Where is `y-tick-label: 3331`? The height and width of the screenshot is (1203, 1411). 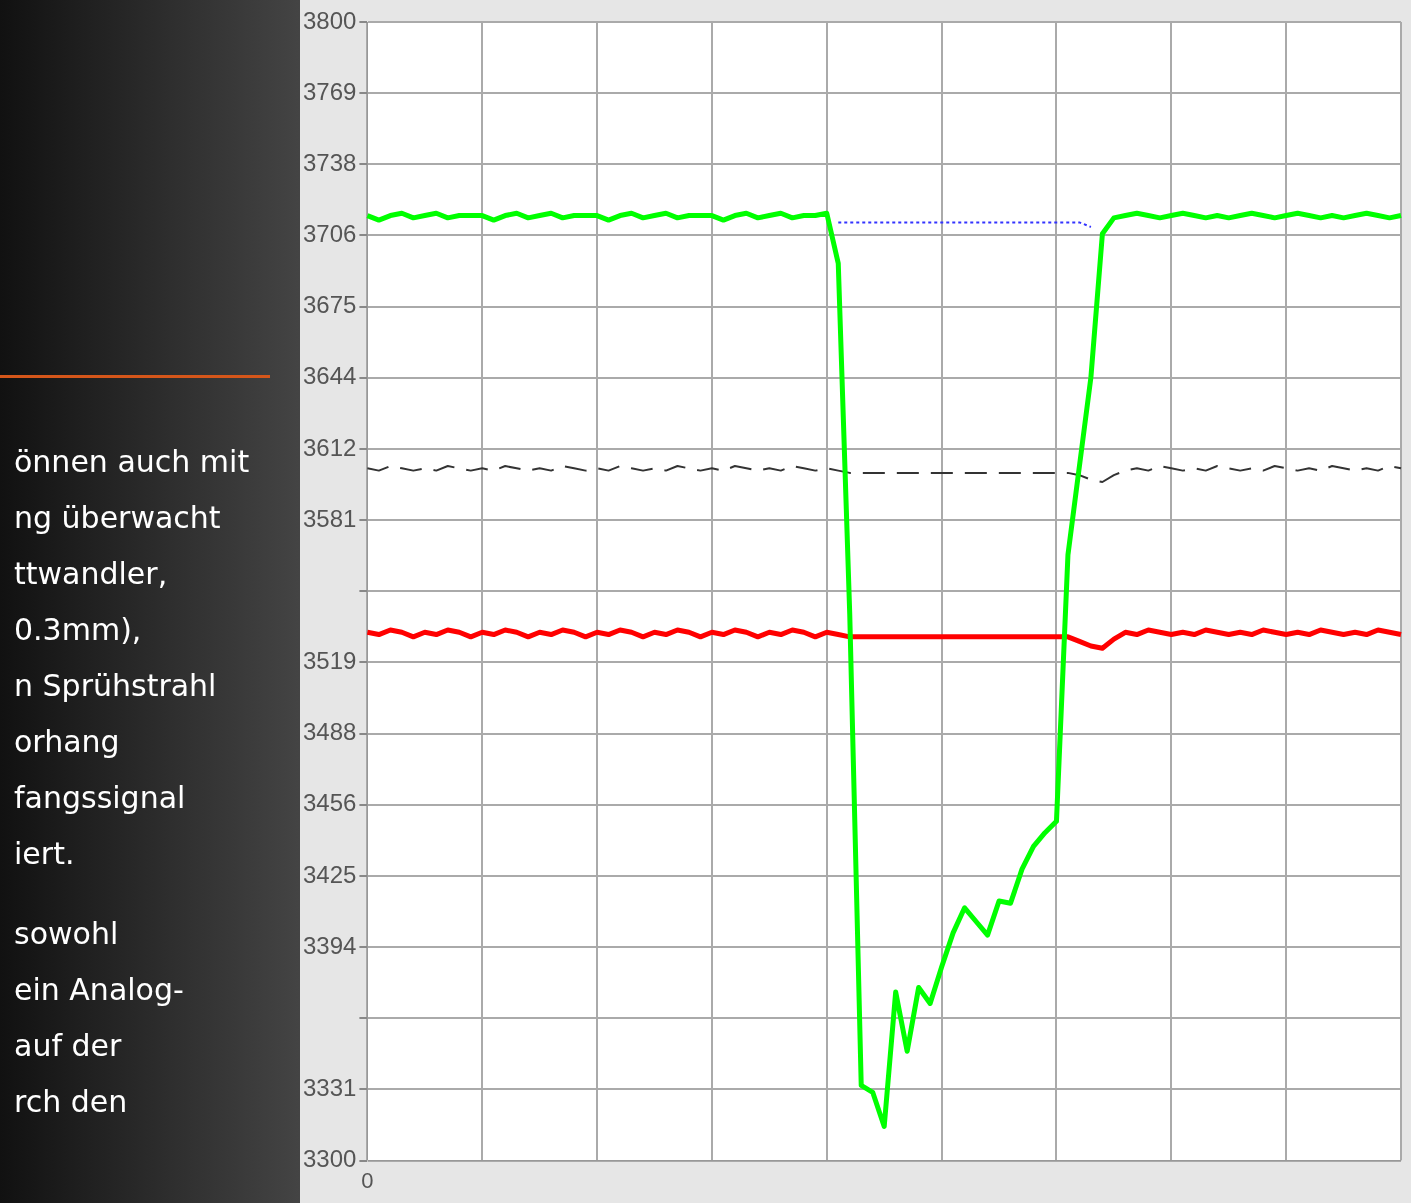
y-tick-label: 3331 is located at coordinates (330, 1088).